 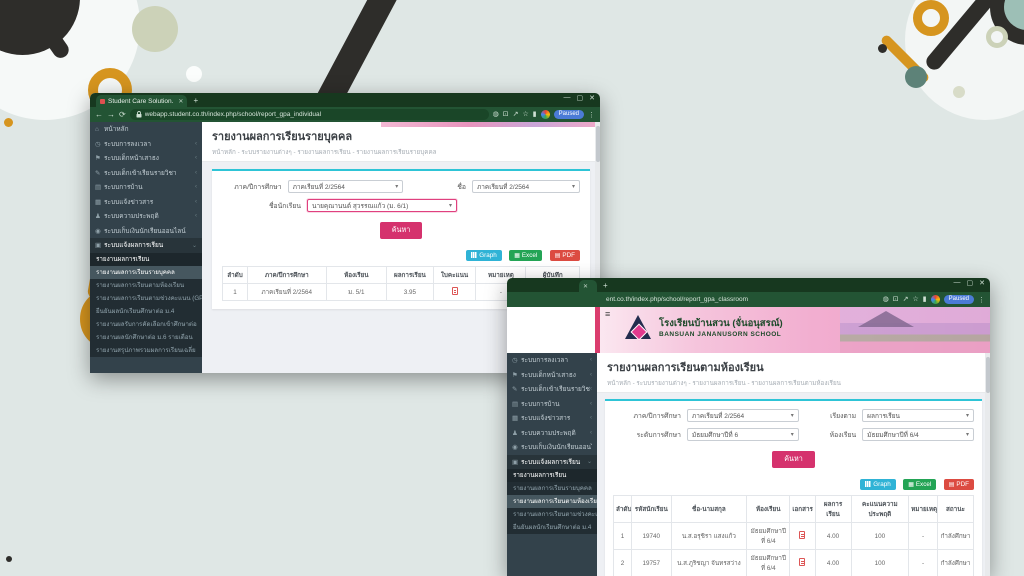 What do you see at coordinates (146, 129) in the screenshot?
I see `sidebar-item: ⌂ หน้าหลัก` at bounding box center [146, 129].